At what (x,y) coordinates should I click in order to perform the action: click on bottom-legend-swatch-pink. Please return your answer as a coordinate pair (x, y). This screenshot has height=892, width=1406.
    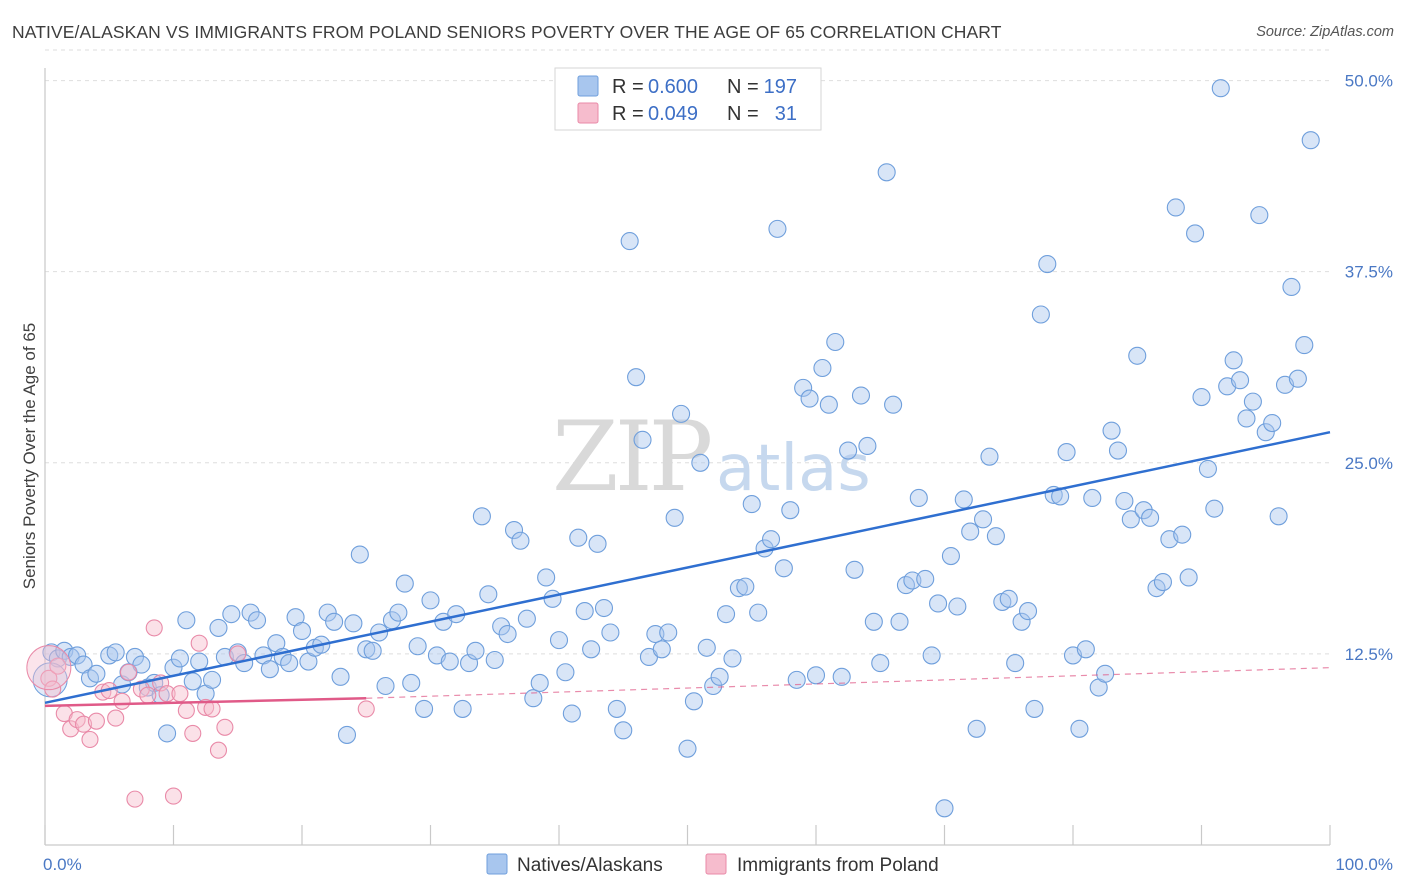
    Looking at the image, I should click on (716, 864).